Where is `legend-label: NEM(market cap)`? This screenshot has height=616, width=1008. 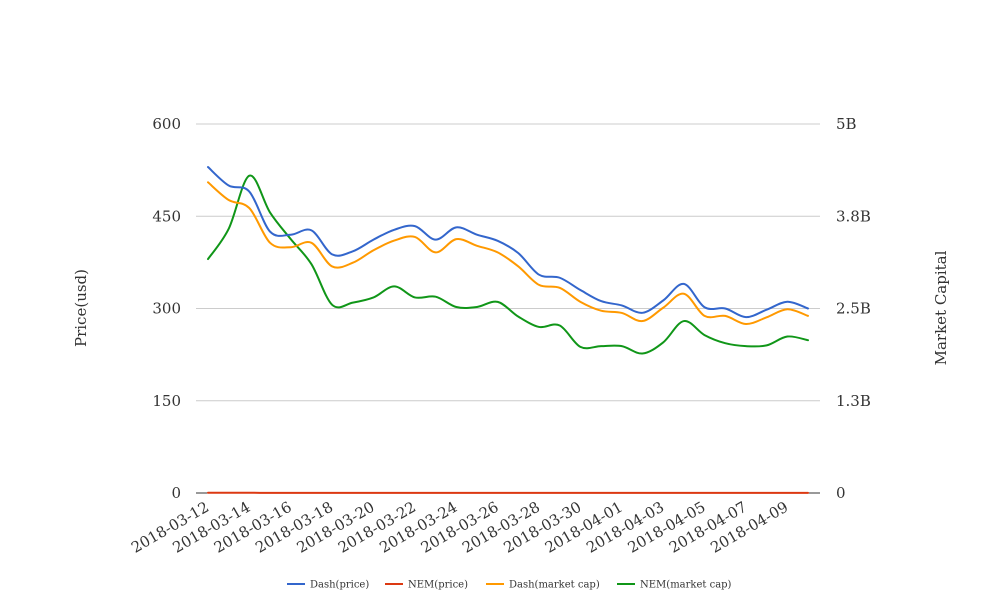 legend-label: NEM(market cap) is located at coordinates (686, 585).